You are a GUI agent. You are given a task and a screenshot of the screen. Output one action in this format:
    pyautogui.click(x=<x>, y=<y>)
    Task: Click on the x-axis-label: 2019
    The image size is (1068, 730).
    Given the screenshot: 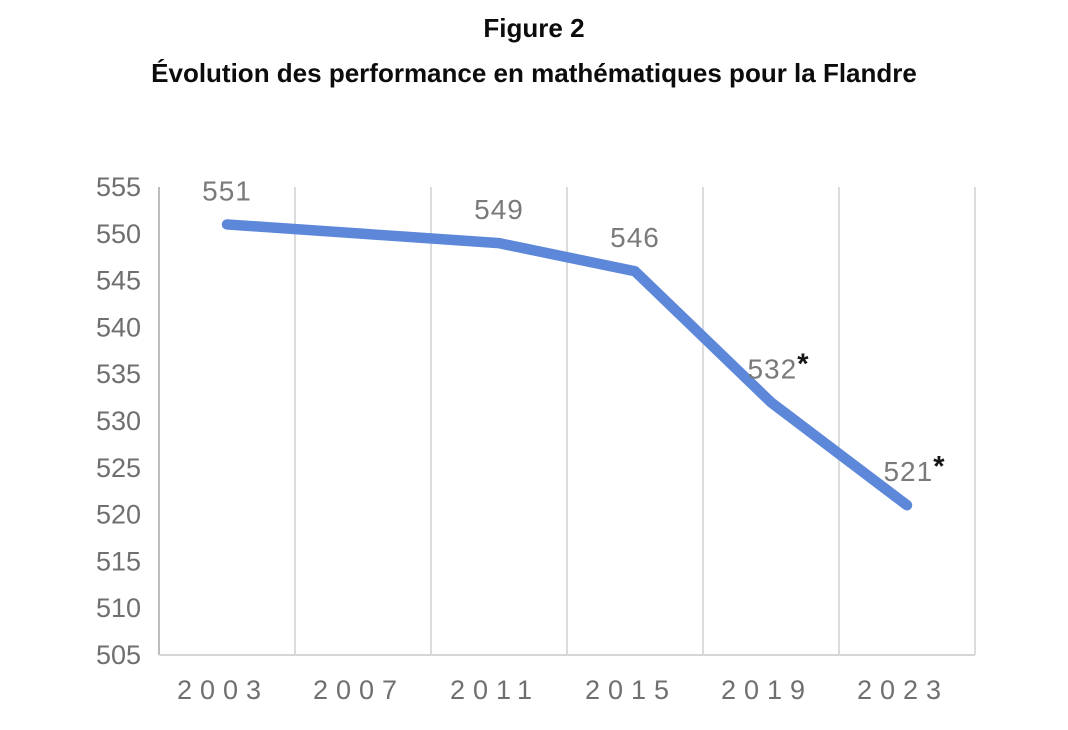 What is the action you would take?
    pyautogui.click(x=767, y=690)
    